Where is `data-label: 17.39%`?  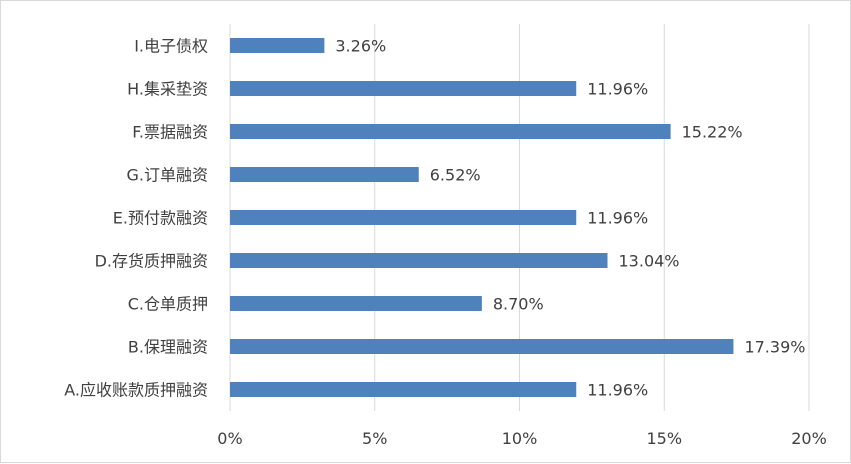
data-label: 17.39% is located at coordinates (774, 347).